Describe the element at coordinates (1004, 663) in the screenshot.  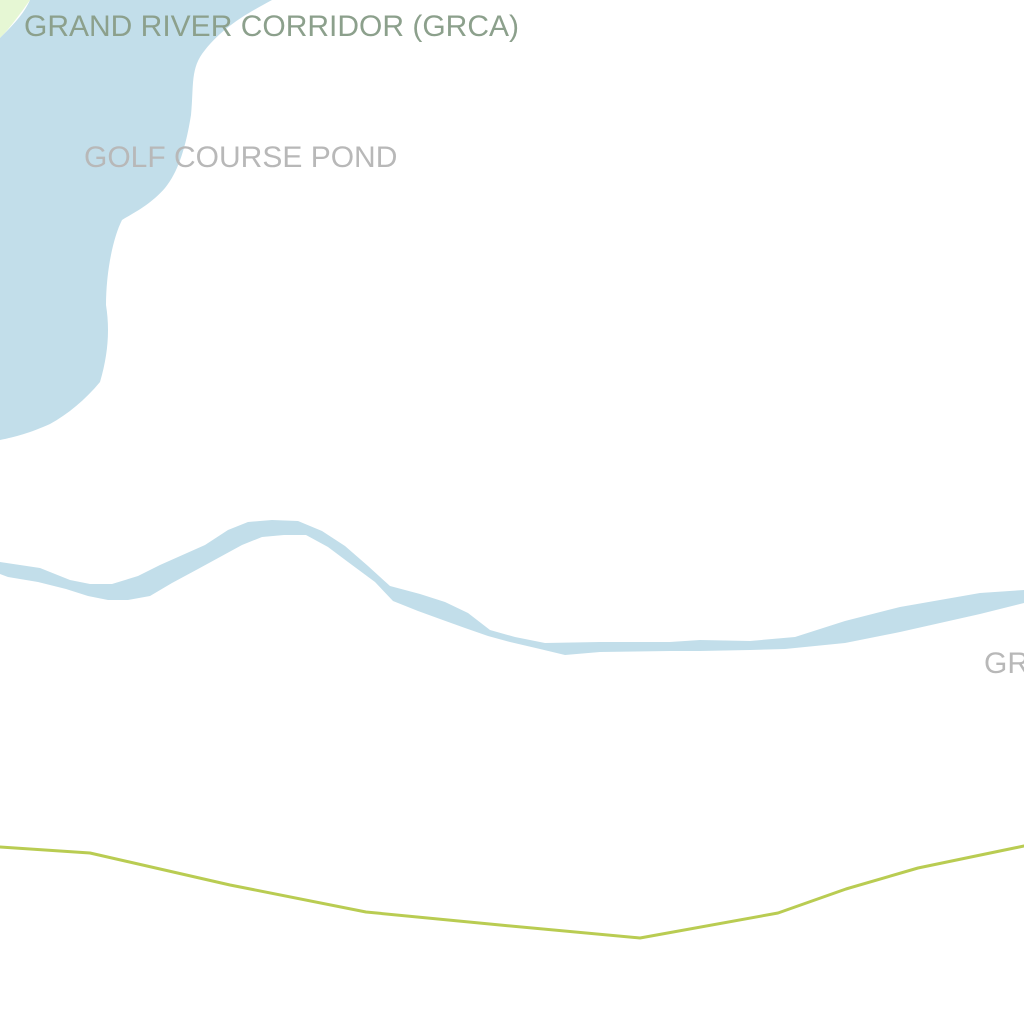
I see `partial-water-label: GR` at that location.